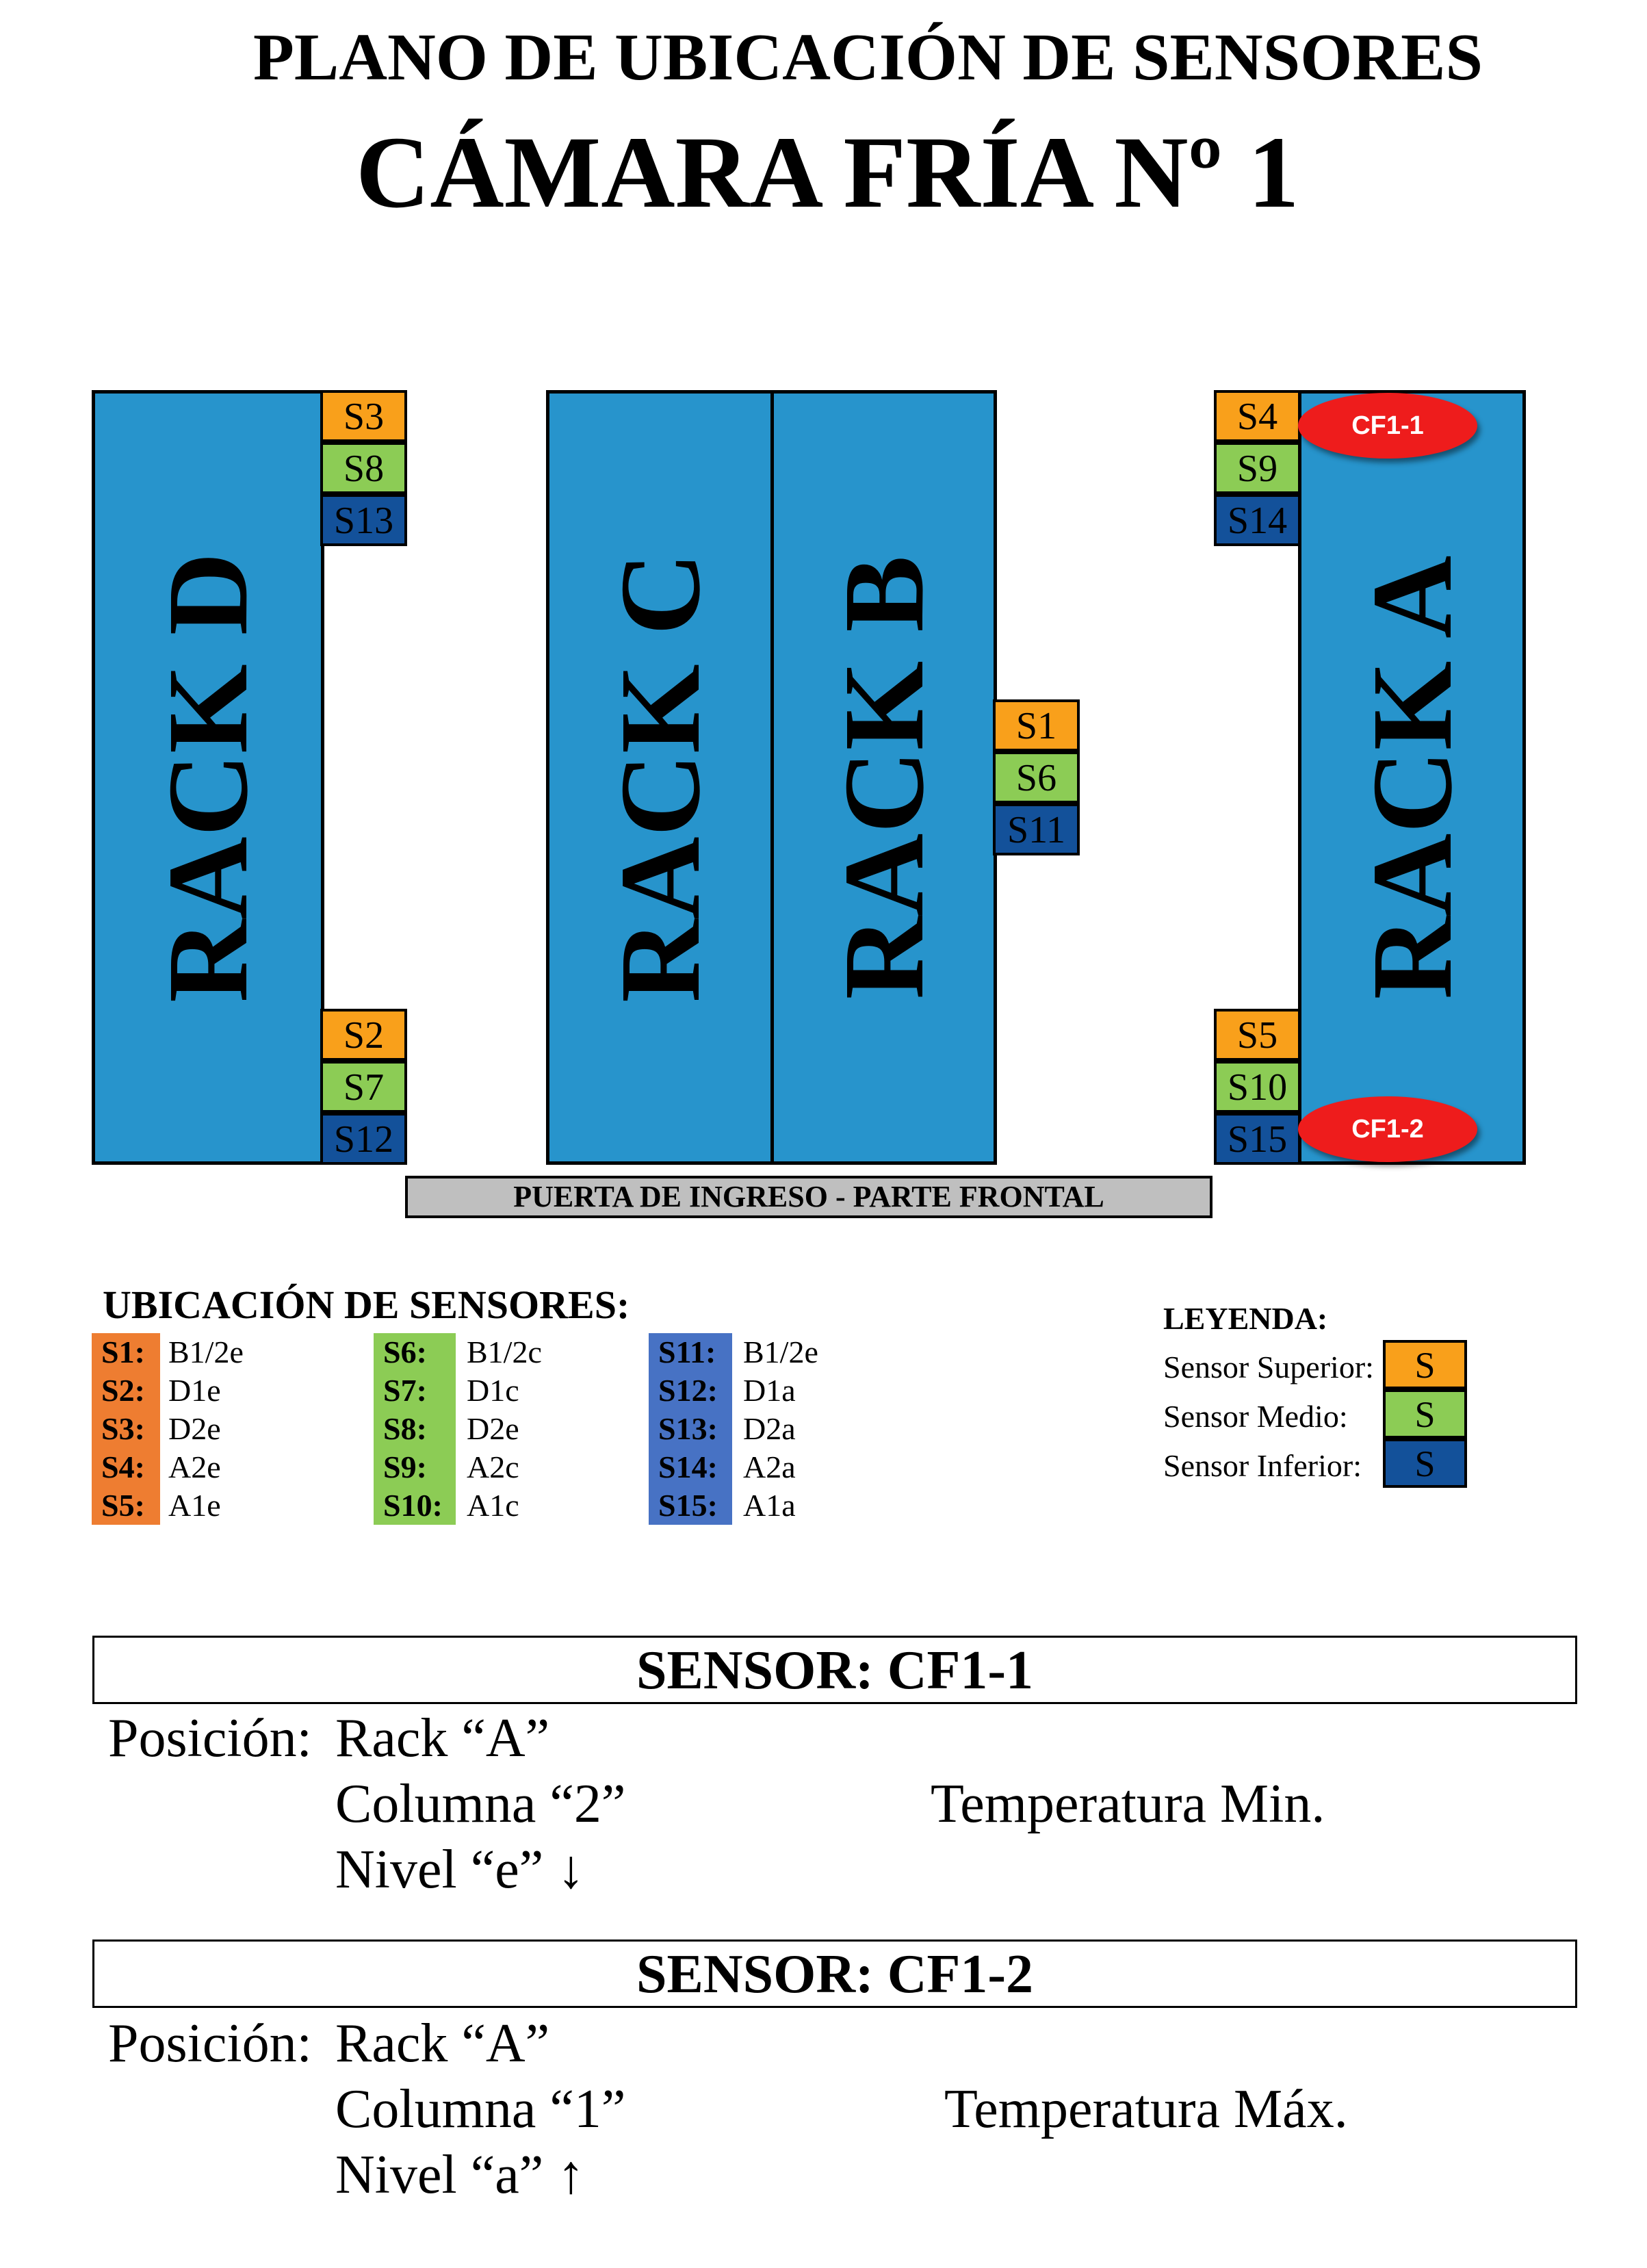 This screenshot has height=2268, width=1647. I want to click on sensor-cf1-2-header: SENSOR: CF1-2, so click(834, 1974).